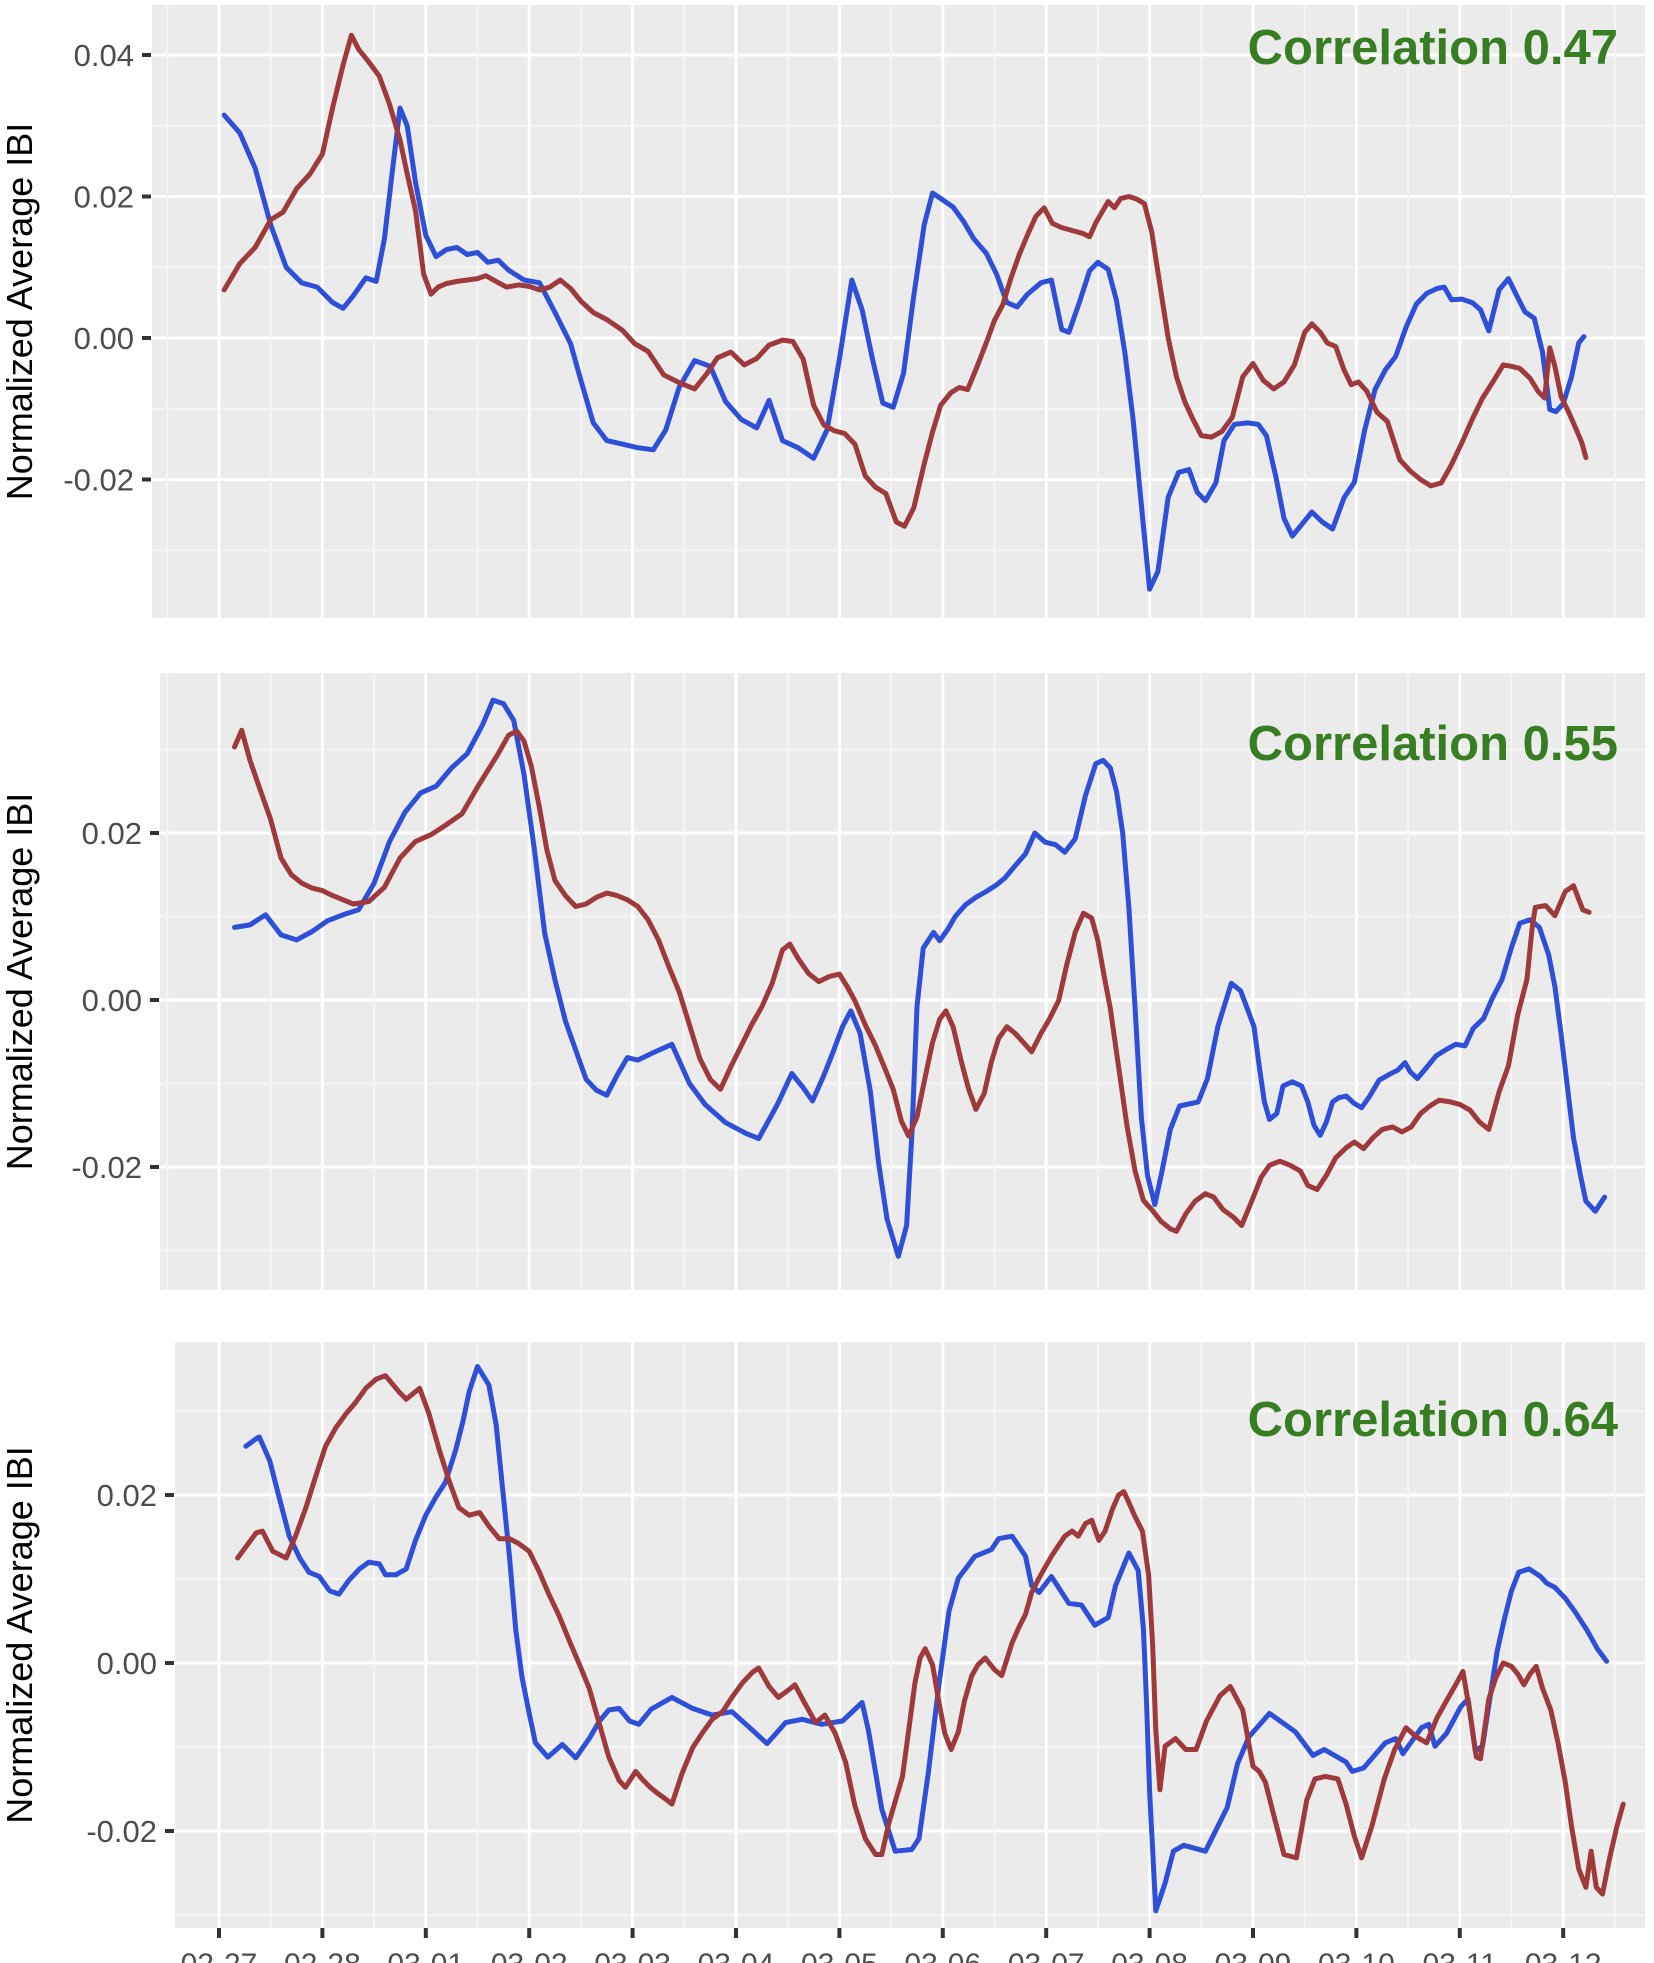 Image resolution: width=1654 pixels, height=1963 pixels. Describe the element at coordinates (942, 1955) in the screenshot. I see `x-tick-label: 03-06` at that location.